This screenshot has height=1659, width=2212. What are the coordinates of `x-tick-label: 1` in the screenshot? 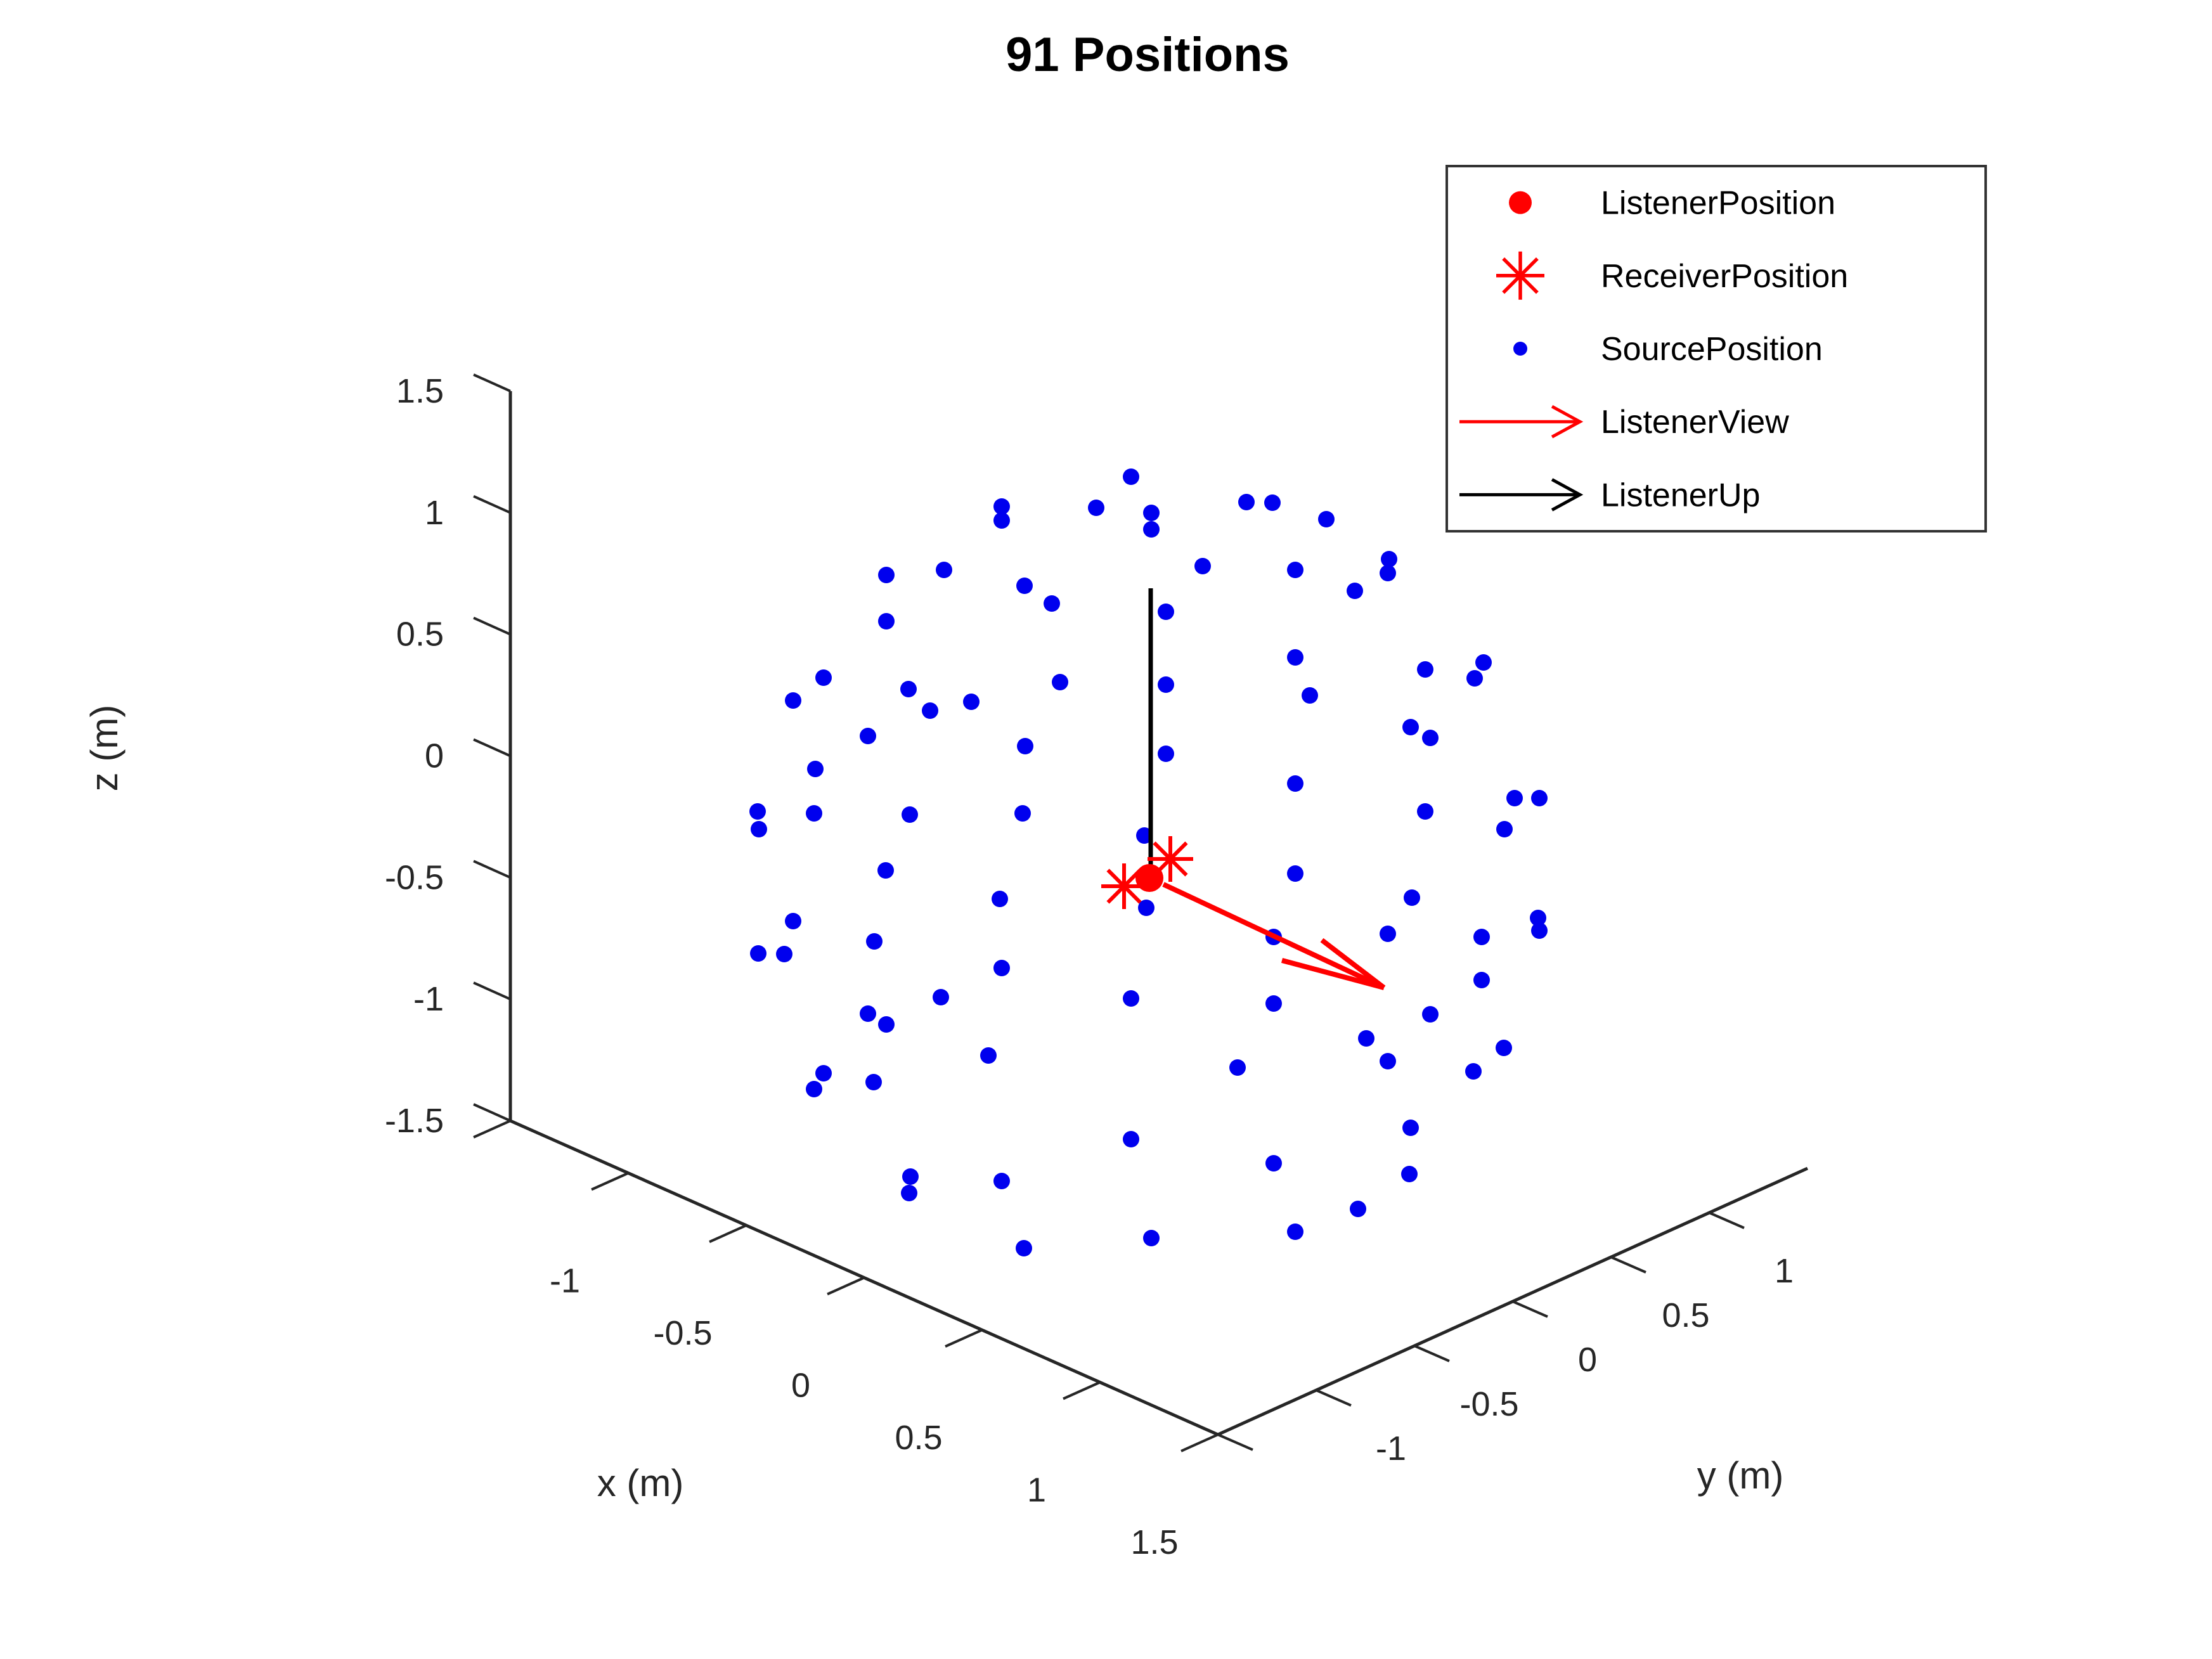 It's located at (1036, 1490).